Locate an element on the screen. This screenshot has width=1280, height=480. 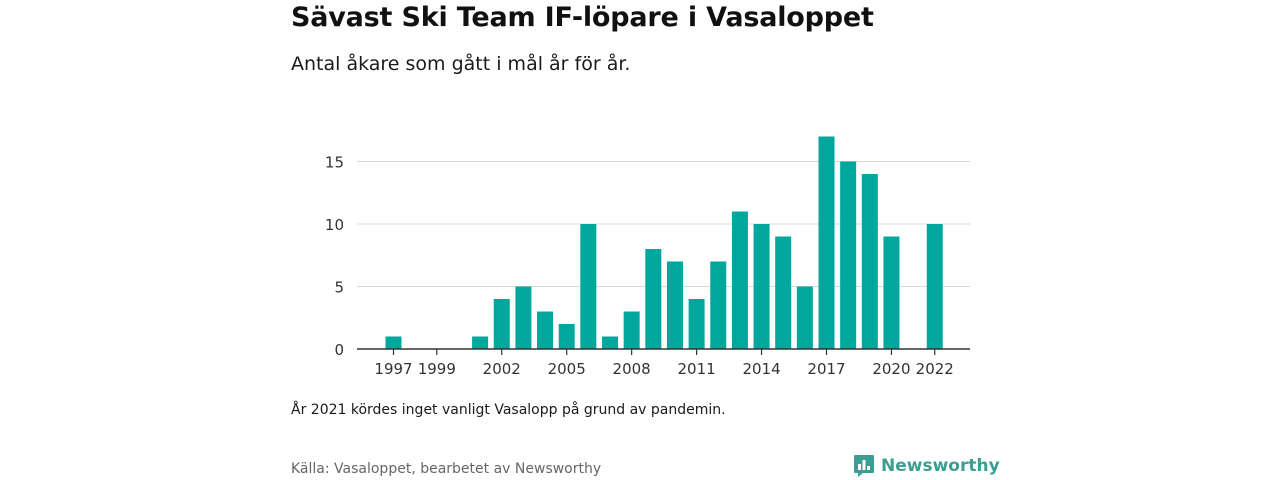
brand-logo: Newsworthy is located at coordinates (926, 466).